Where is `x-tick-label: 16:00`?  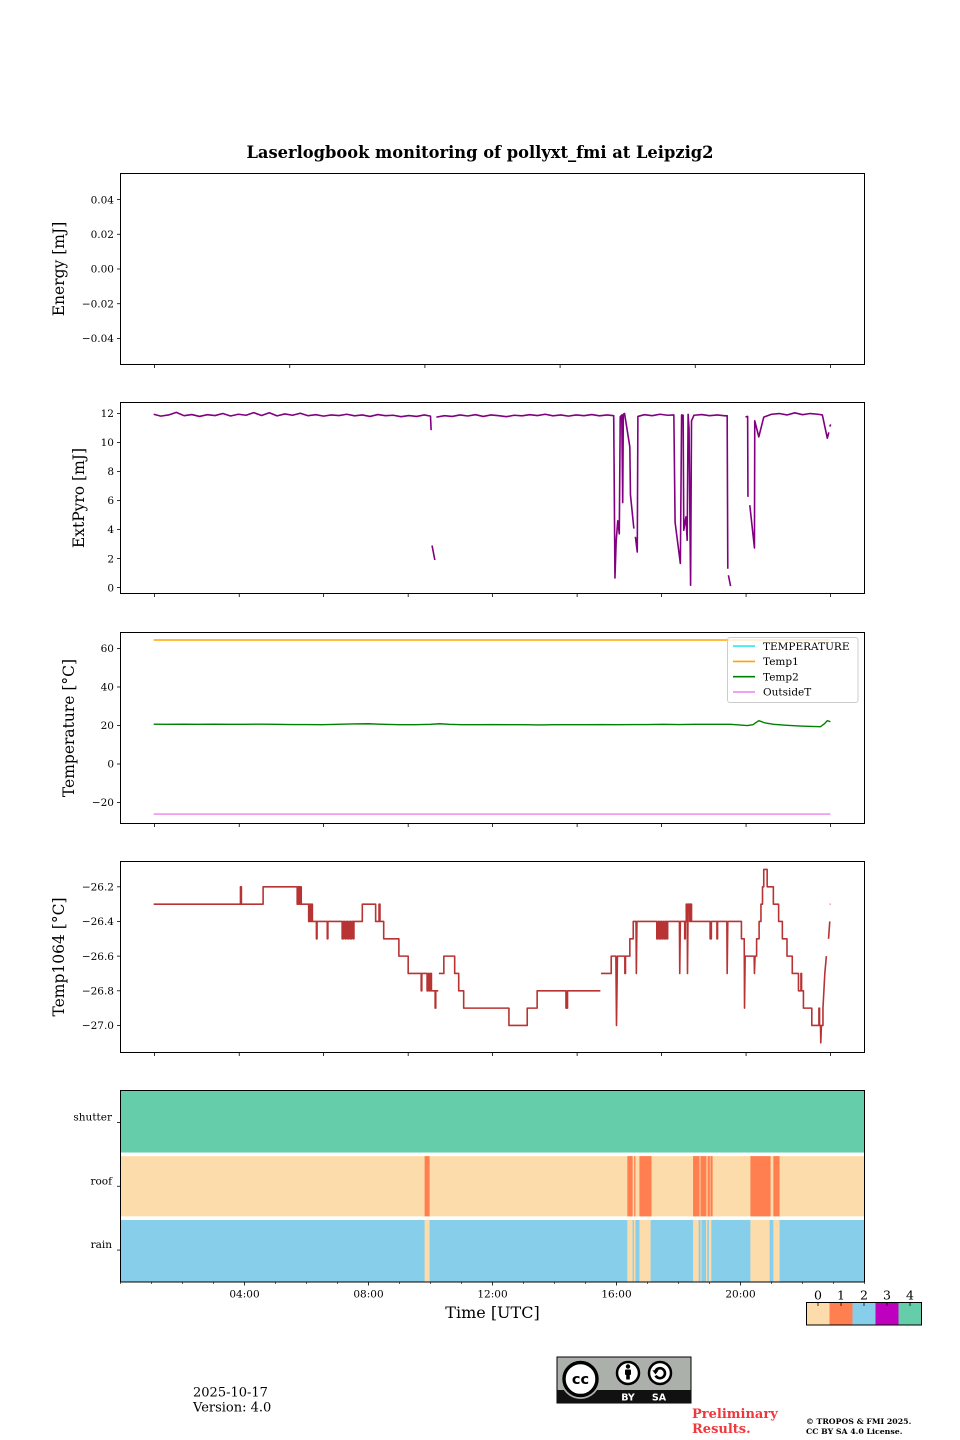 x-tick-label: 16:00 is located at coordinates (616, 1295).